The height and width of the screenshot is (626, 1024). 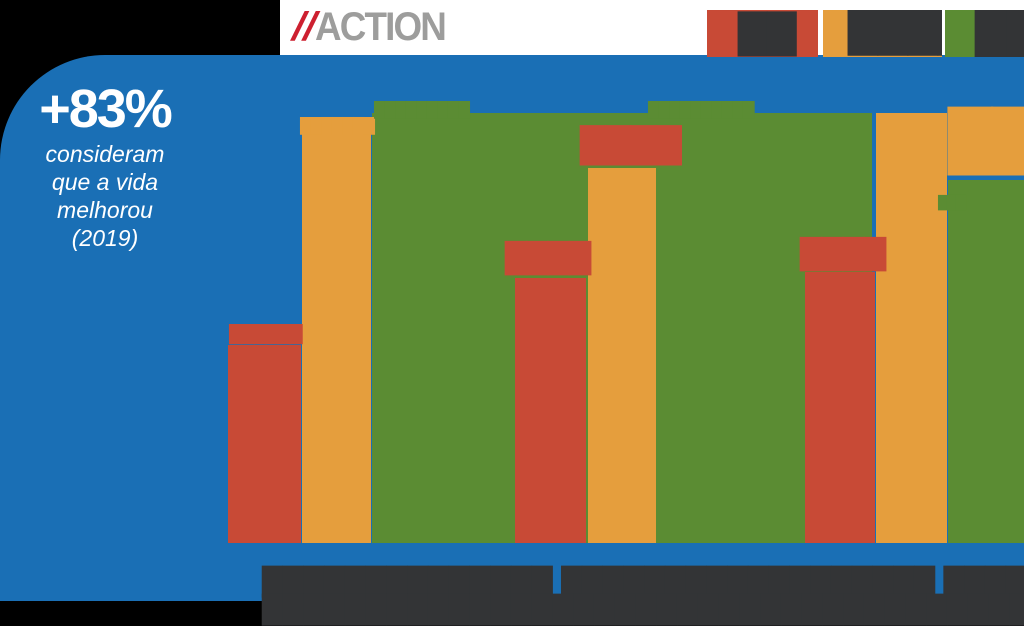 I want to click on data-label-green3: ███, so click(x=952, y=203).